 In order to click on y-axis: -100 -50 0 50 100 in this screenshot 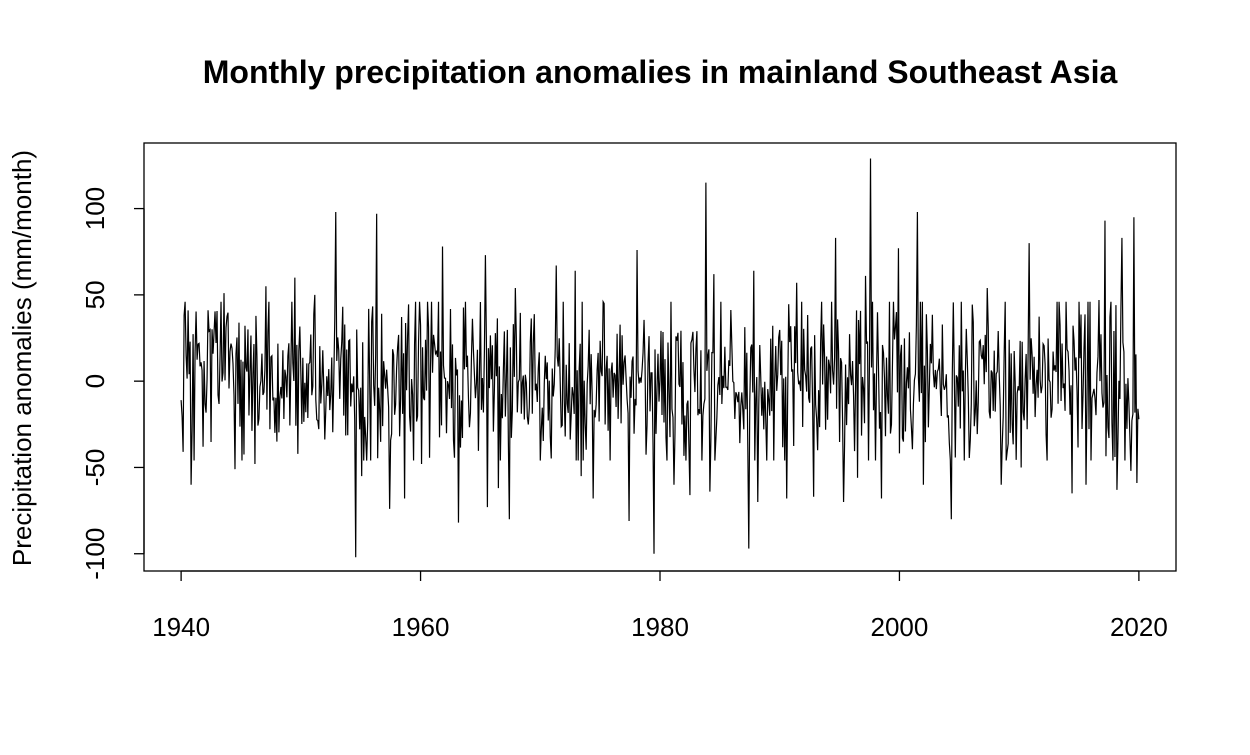, I will do `click(112, 383)`.